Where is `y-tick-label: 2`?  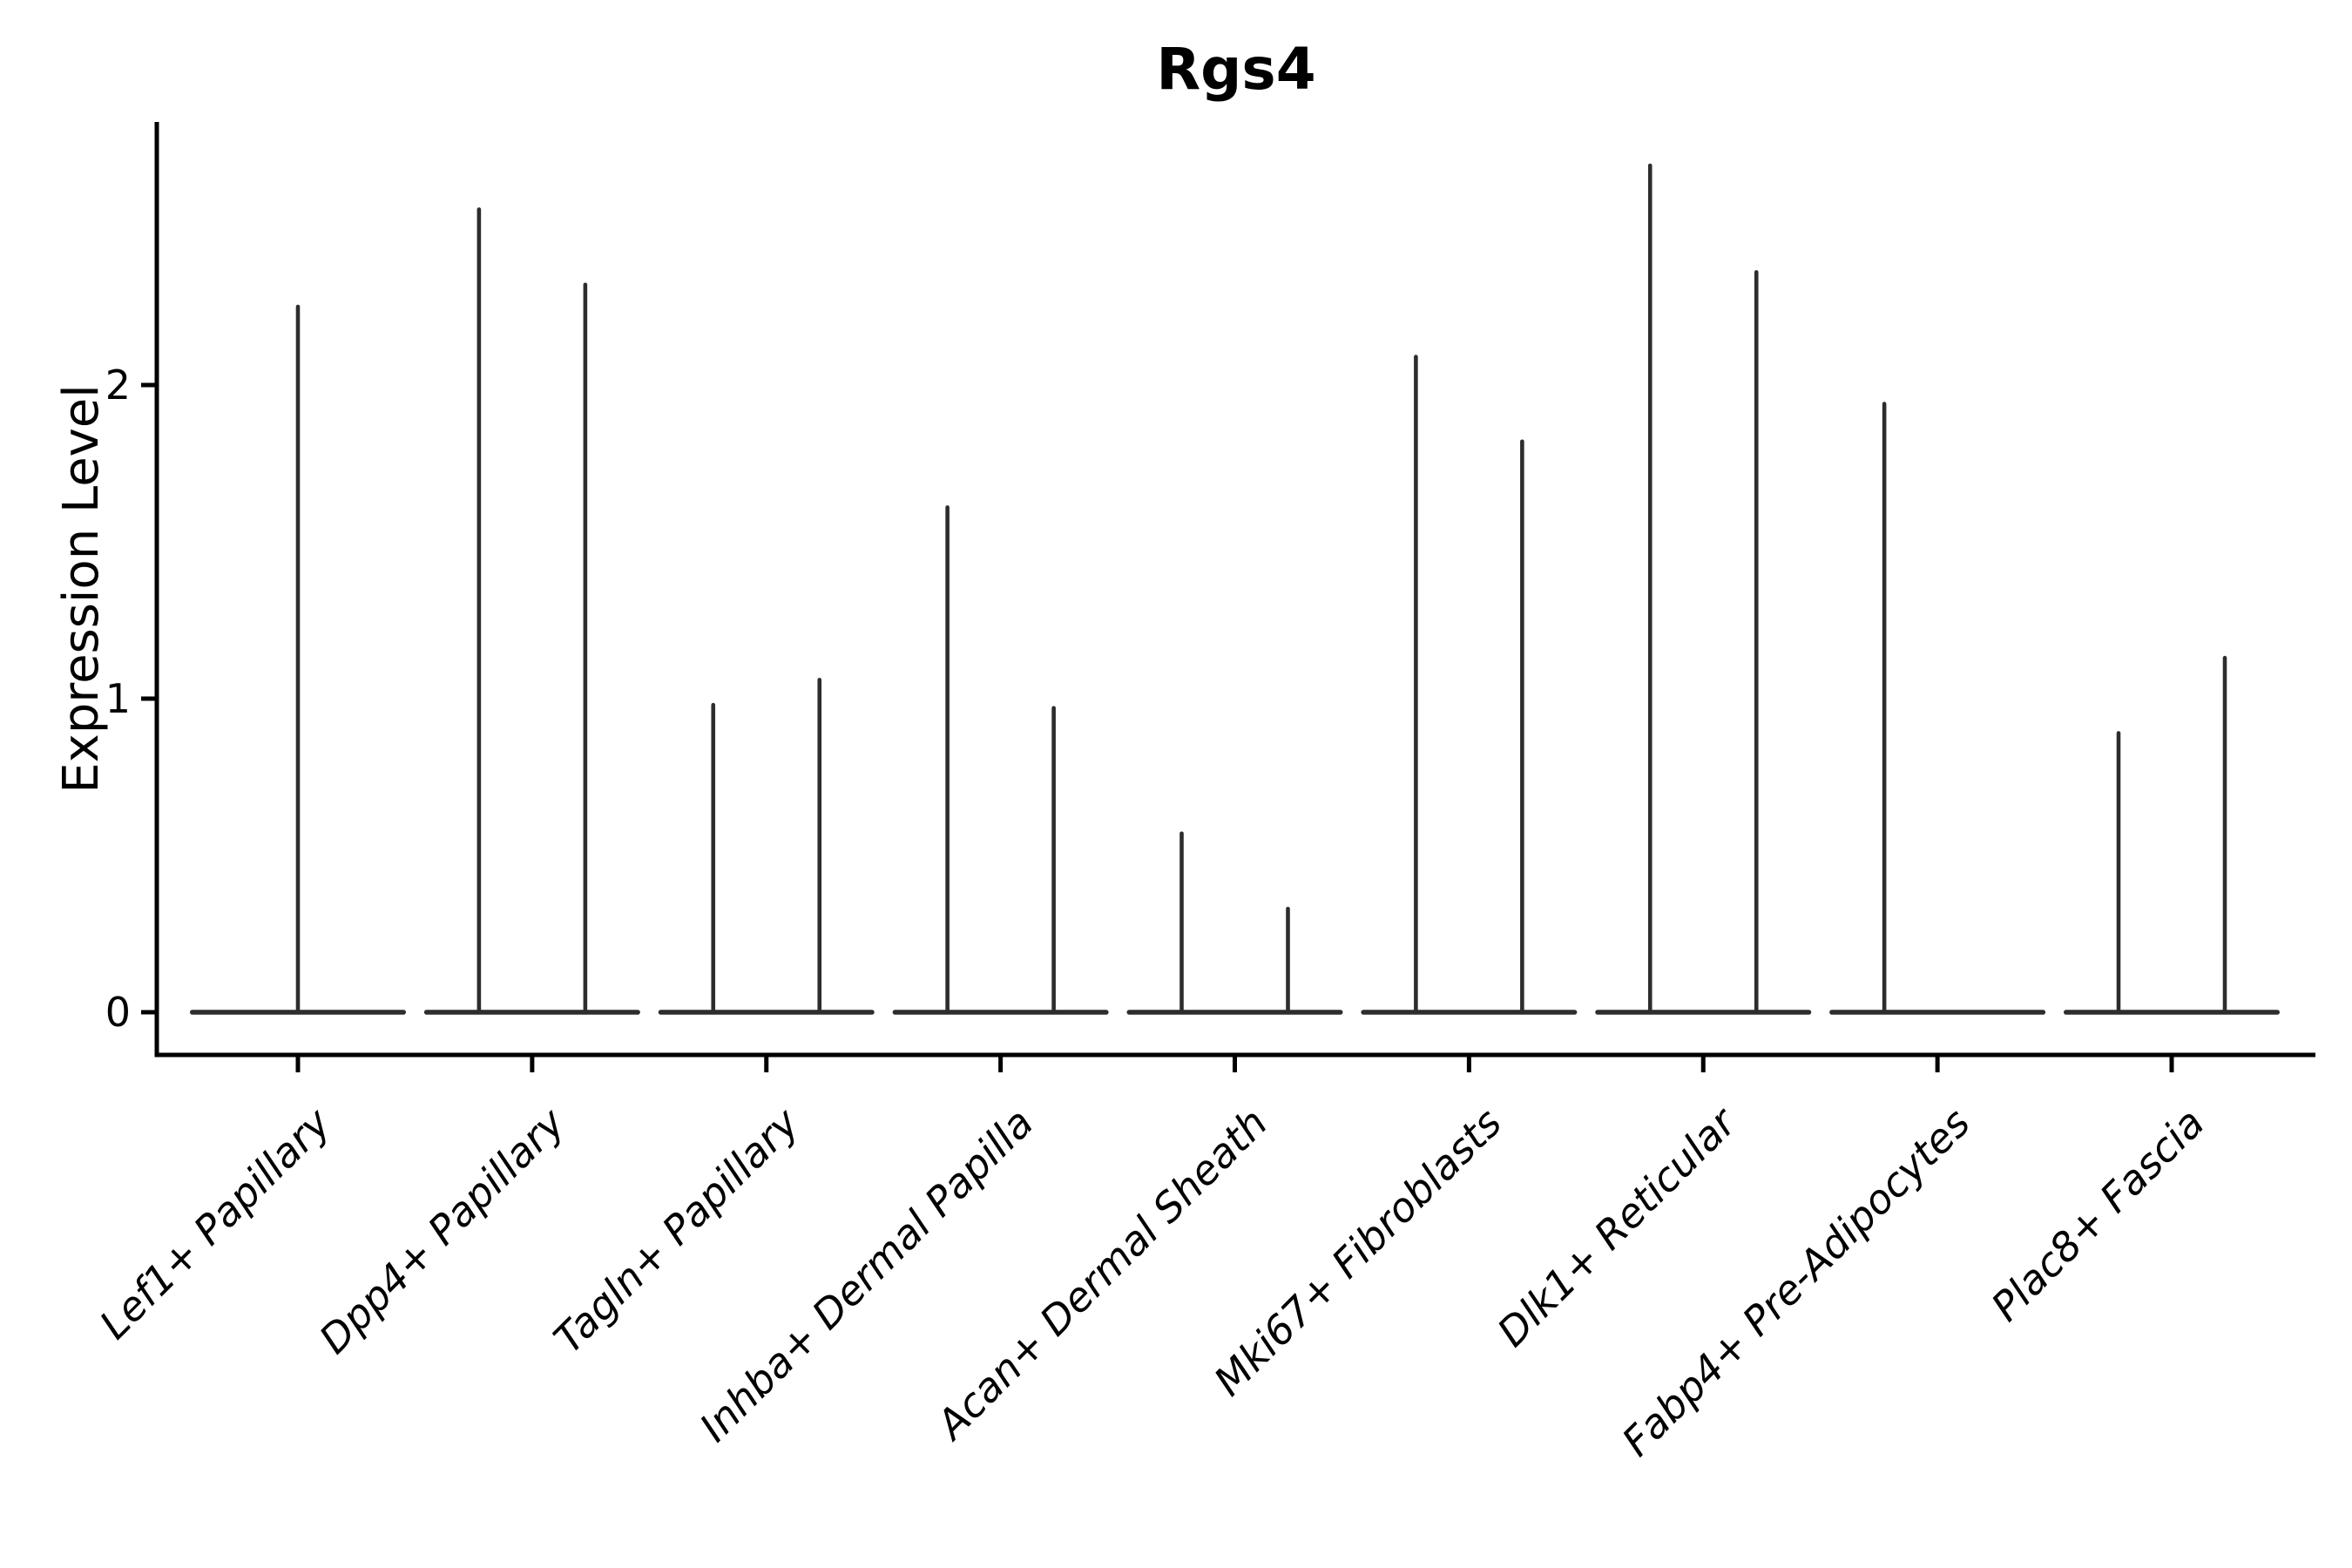
y-tick-label: 2 is located at coordinates (118, 385).